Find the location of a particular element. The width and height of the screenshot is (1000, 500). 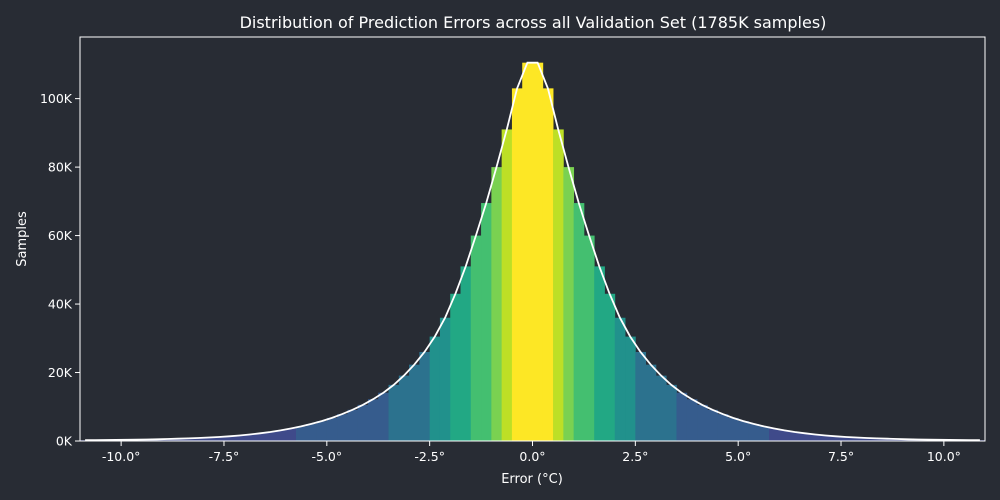

y-axis-ticks: 0K 20K 40K 60K 80K 100K is located at coordinates (60, 270).